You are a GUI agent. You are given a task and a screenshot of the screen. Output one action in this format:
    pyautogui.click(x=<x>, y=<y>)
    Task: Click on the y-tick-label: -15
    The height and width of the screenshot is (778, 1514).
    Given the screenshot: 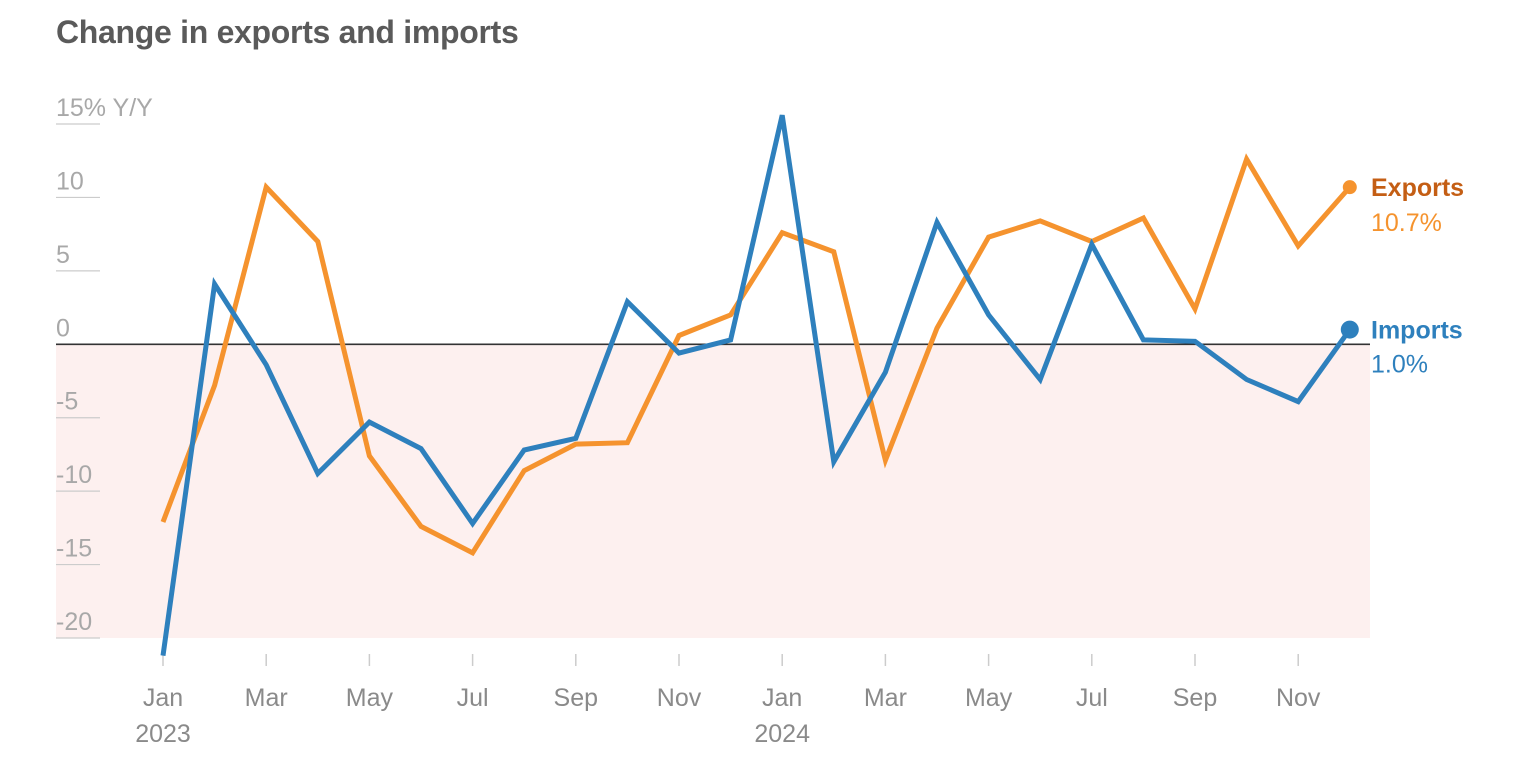 What is the action you would take?
    pyautogui.click(x=74, y=549)
    